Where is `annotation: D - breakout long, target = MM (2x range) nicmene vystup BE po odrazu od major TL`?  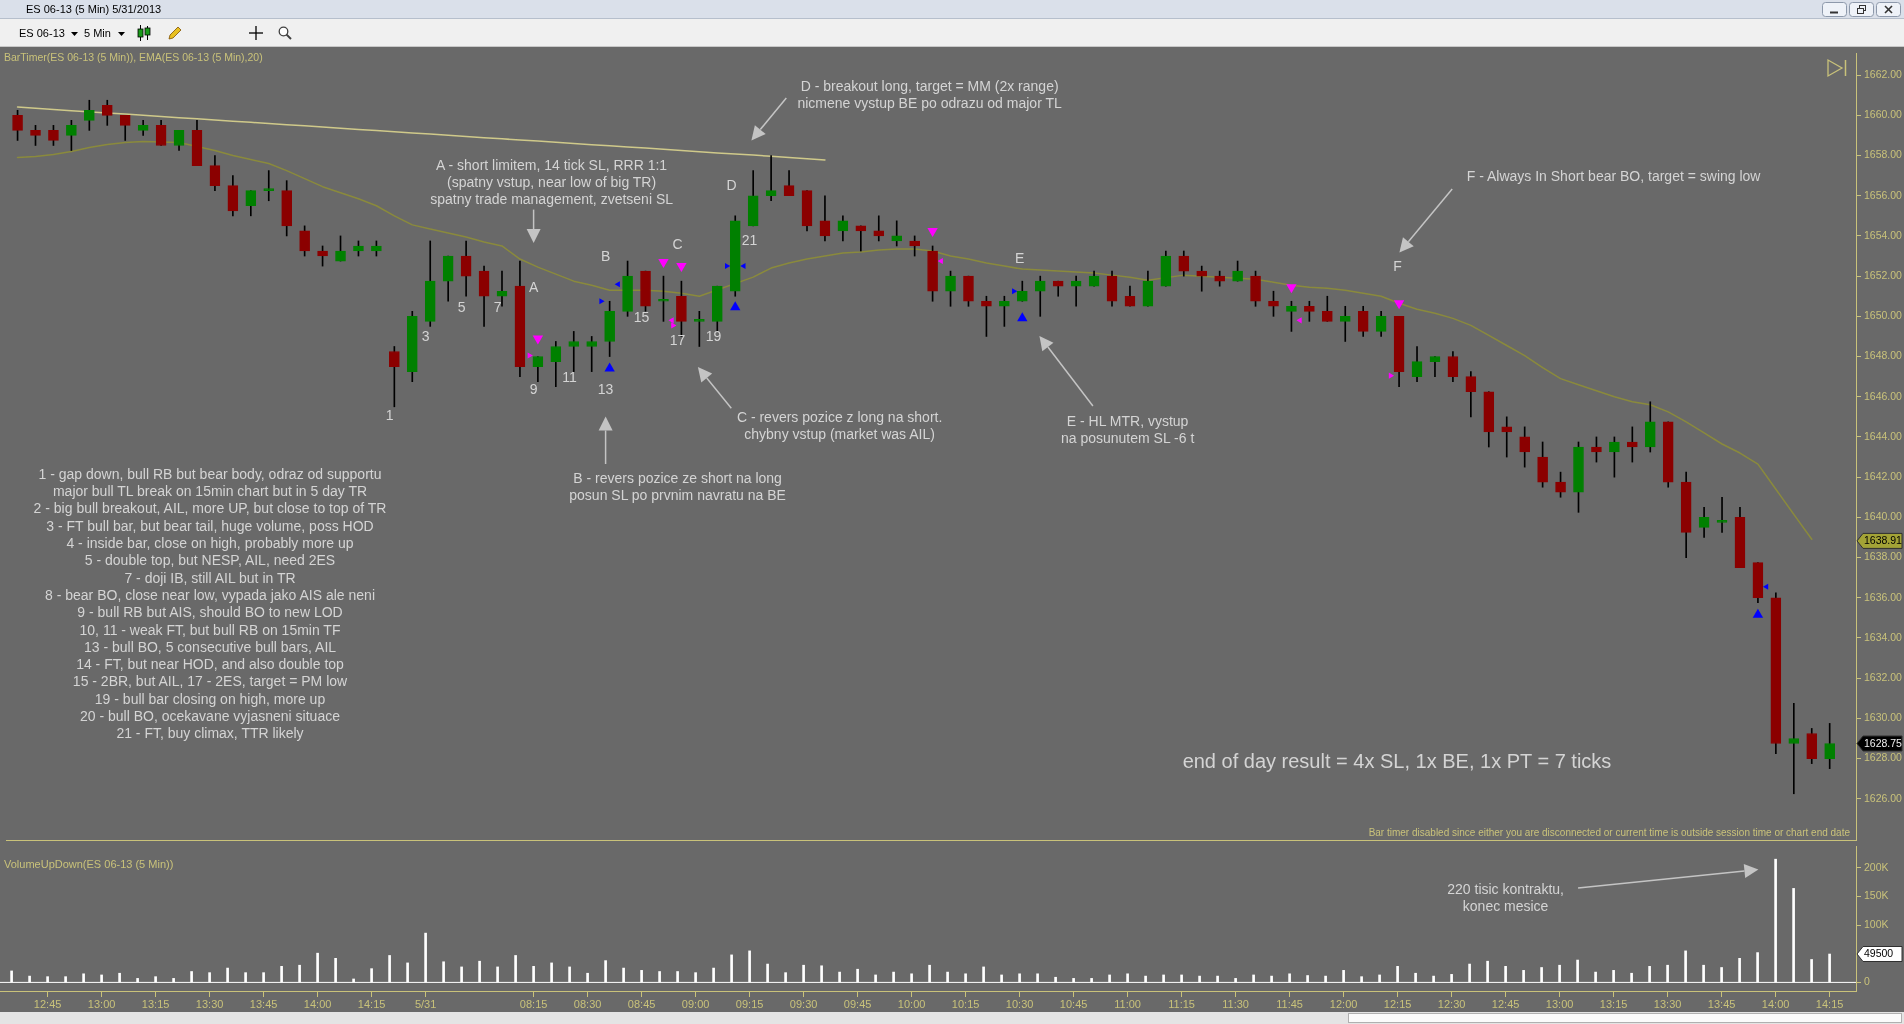
annotation: D - breakout long, target = MM (2x range) nicmene vystup BE po odrazu od major TL is located at coordinates (929, 95).